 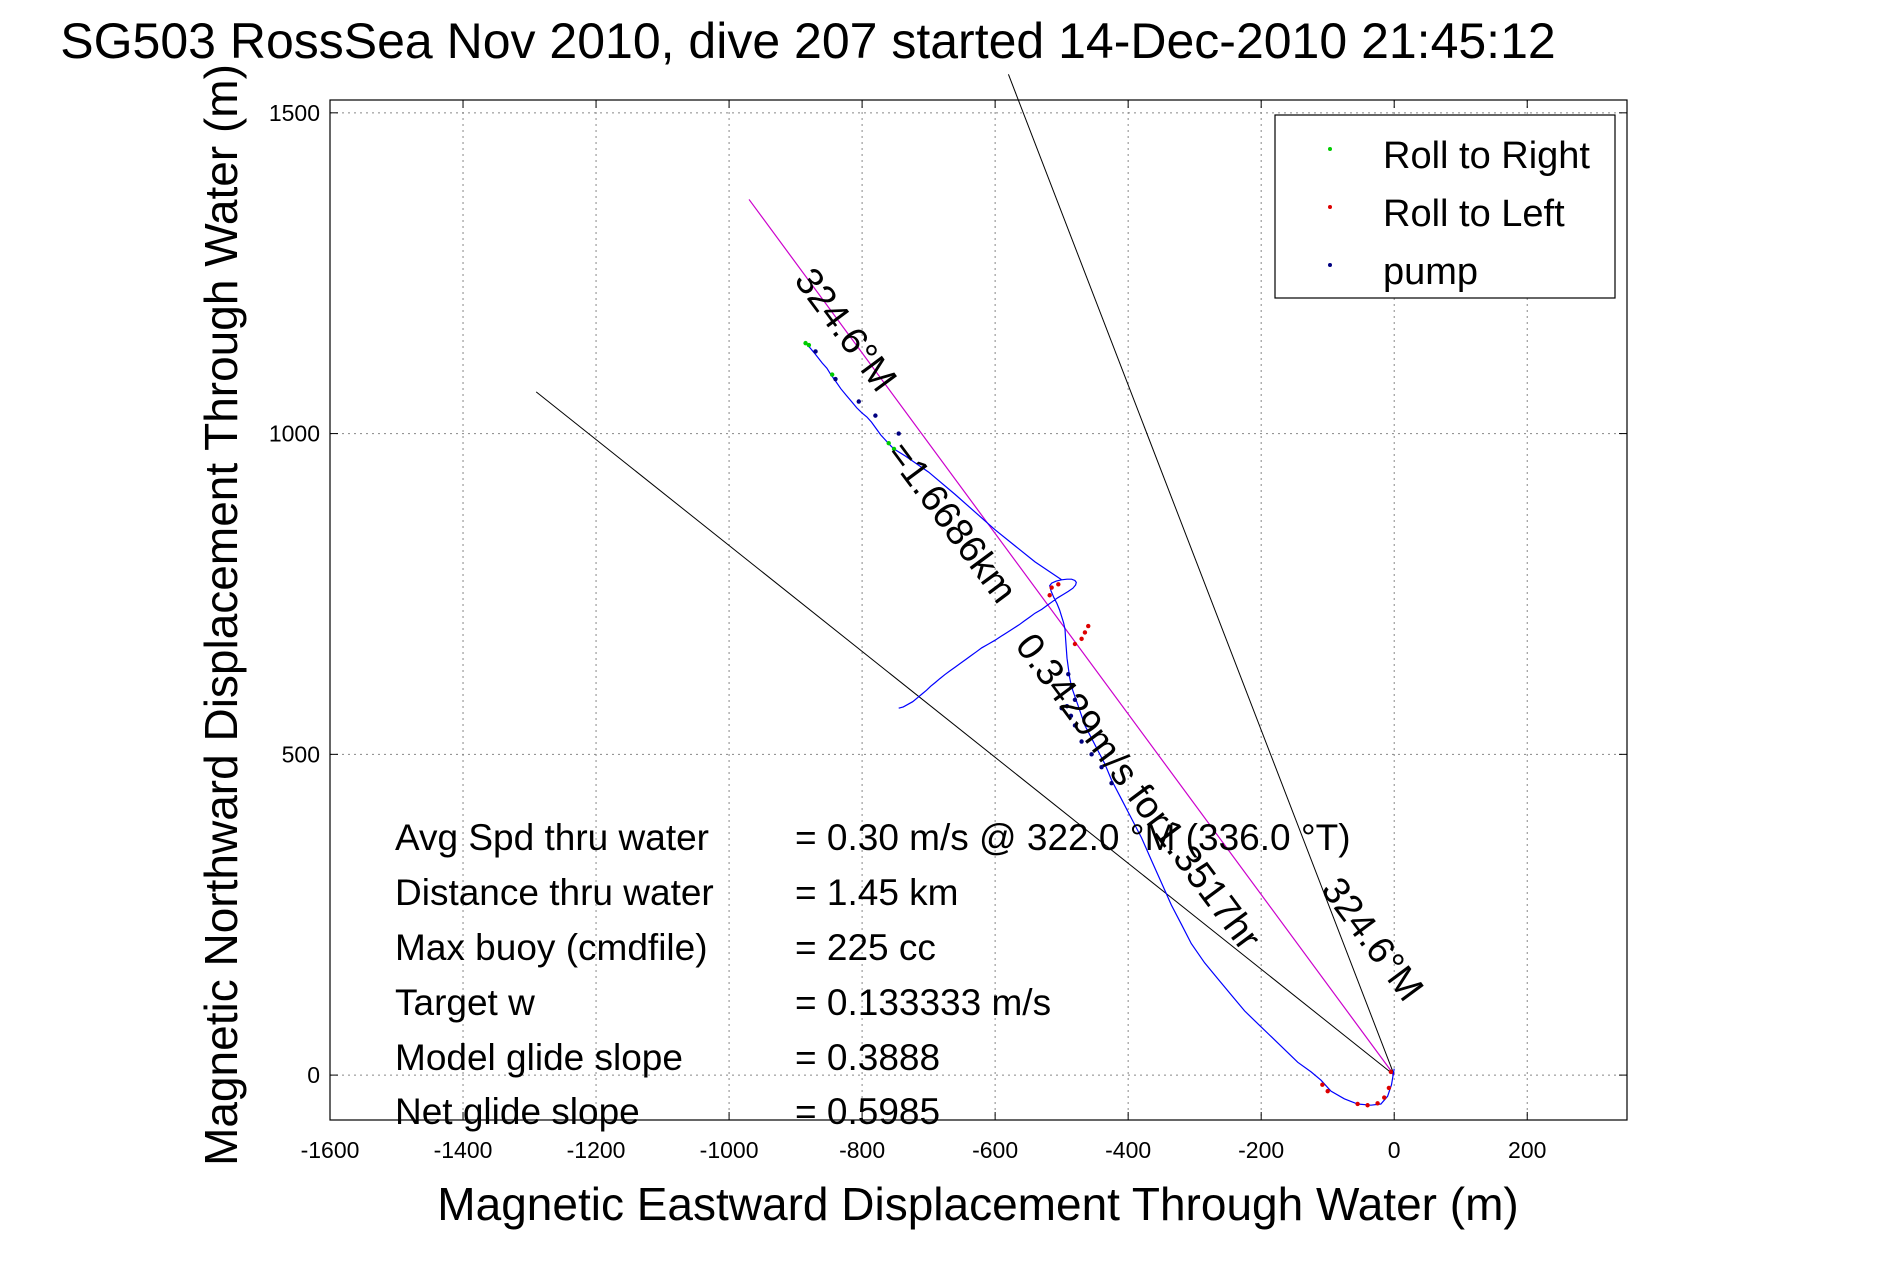 What do you see at coordinates (539, 1057) in the screenshot?
I see `stat-label: Model glide slope` at bounding box center [539, 1057].